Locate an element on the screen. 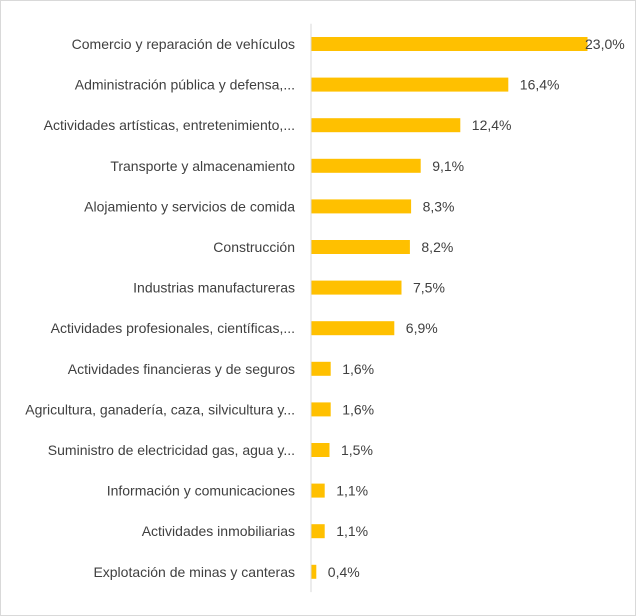 The image size is (636, 616). category-label-12: Información y comunicaciones is located at coordinates (201, 491).